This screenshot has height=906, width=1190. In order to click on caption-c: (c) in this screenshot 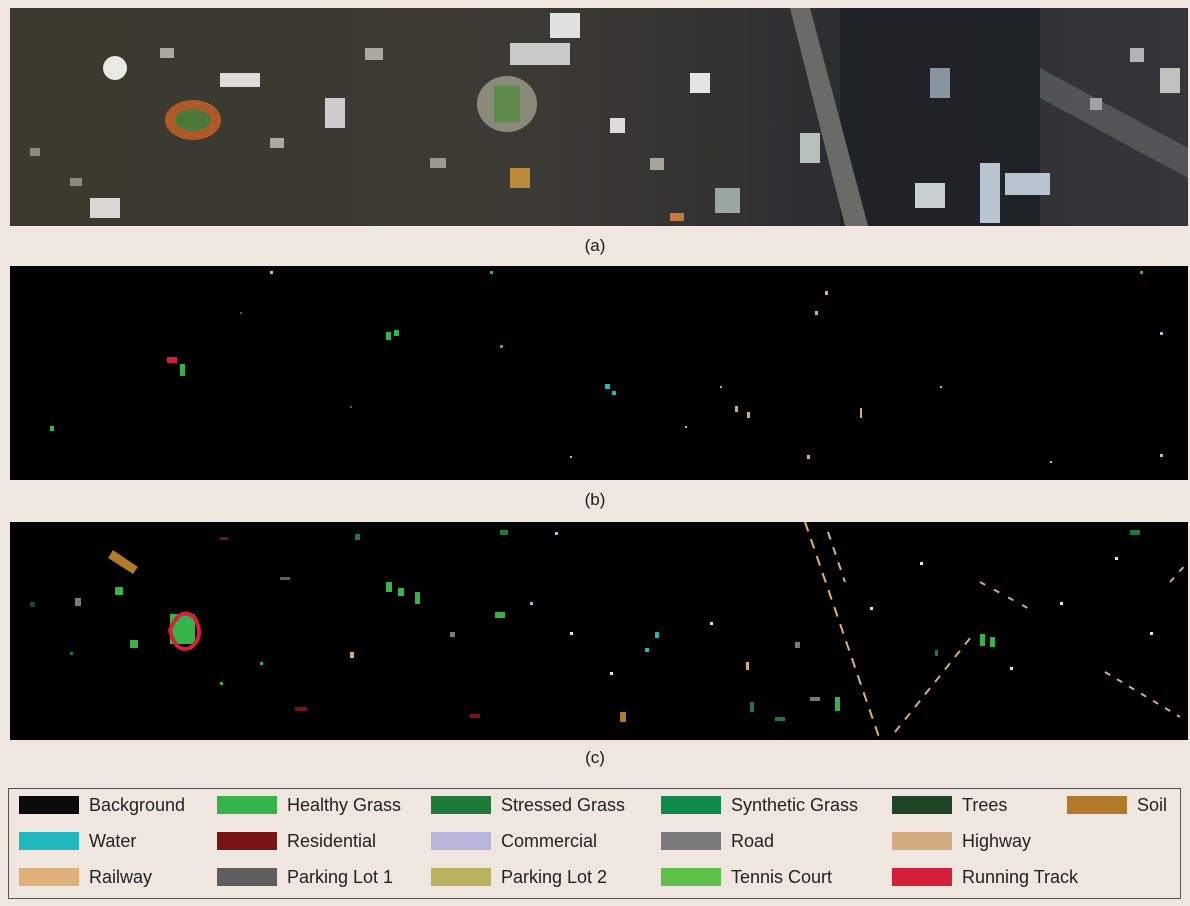, I will do `click(595, 757)`.